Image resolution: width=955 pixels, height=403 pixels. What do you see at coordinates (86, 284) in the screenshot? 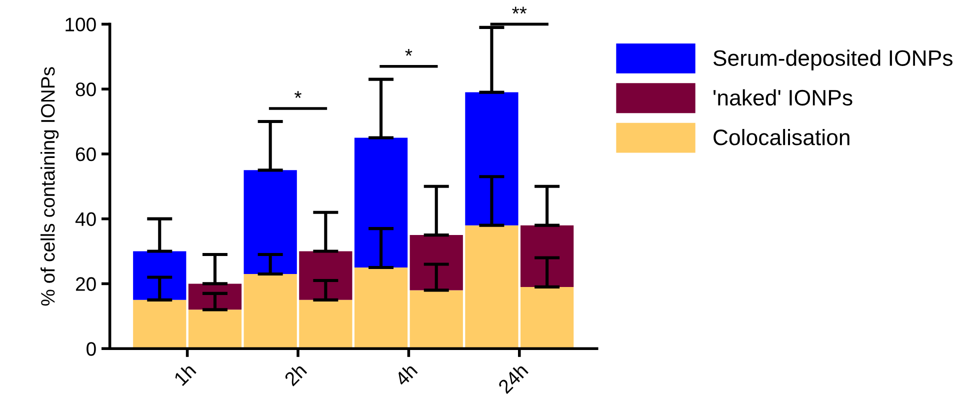
I see `y-tick-label: 20` at bounding box center [86, 284].